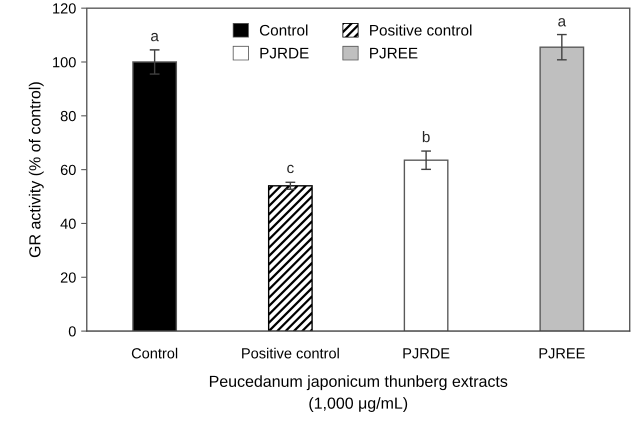 Image resolution: width=638 pixels, height=430 pixels. What do you see at coordinates (68, 277) in the screenshot?
I see `y-tick-label: 20` at bounding box center [68, 277].